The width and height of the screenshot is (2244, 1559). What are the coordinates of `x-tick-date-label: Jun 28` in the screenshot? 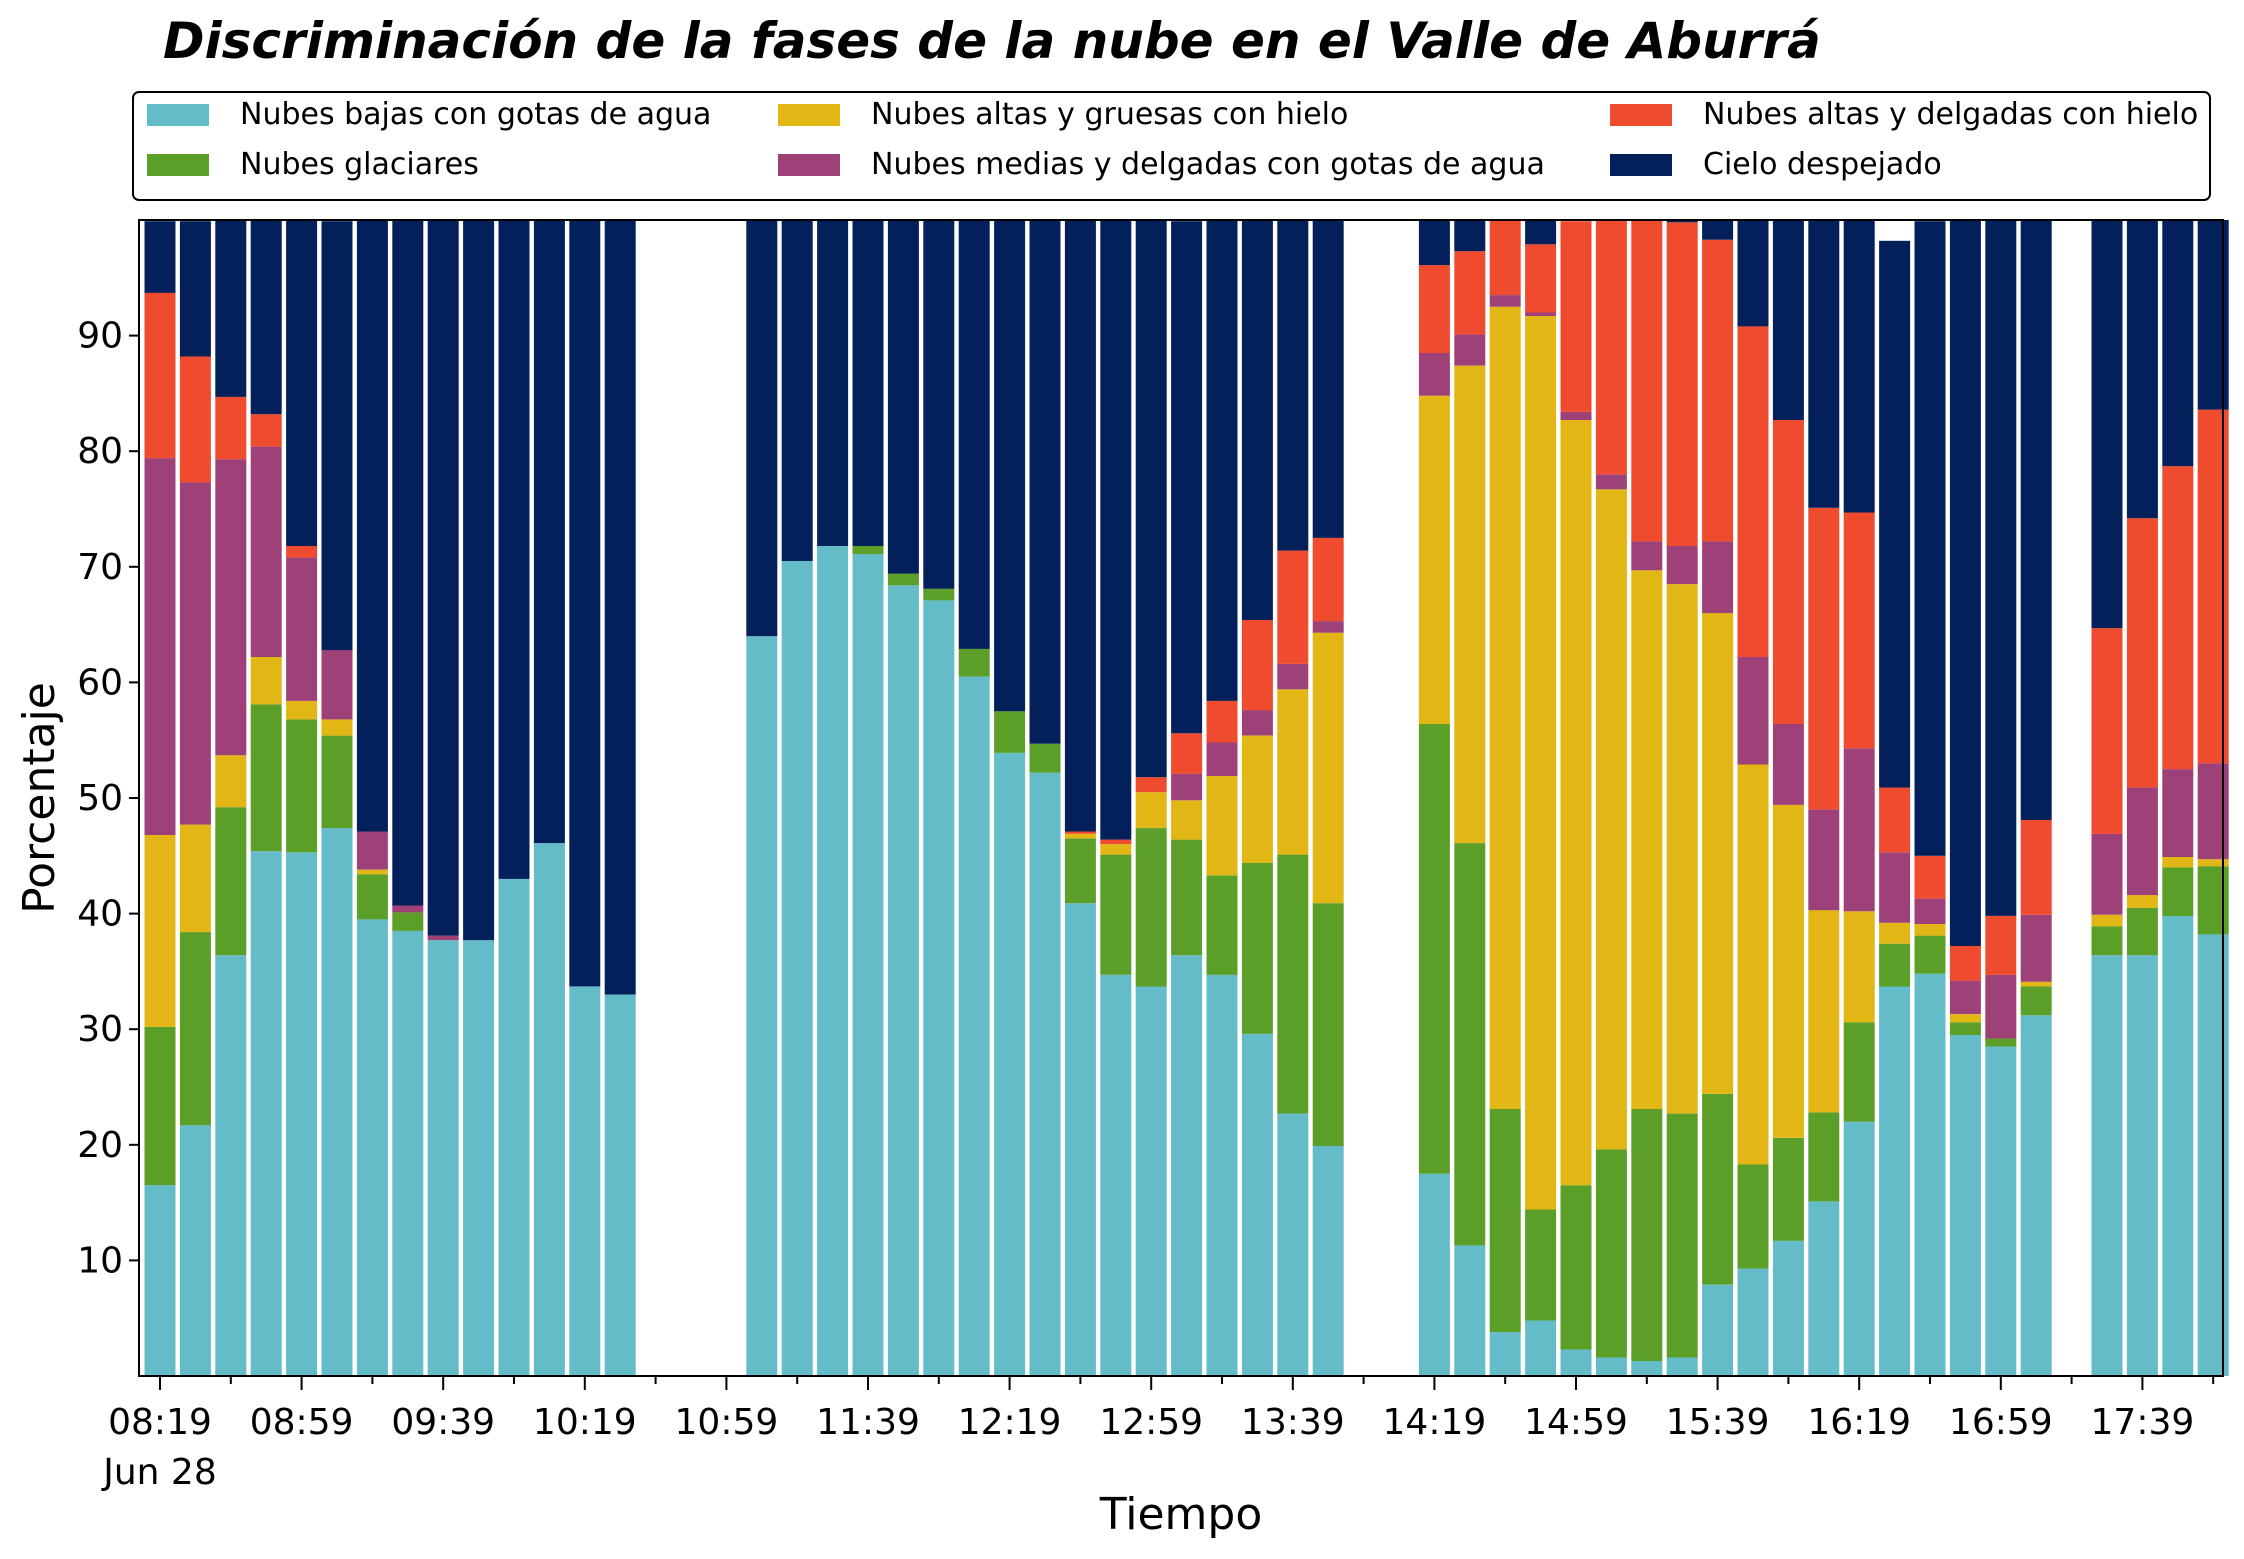 It's located at (159, 1472).